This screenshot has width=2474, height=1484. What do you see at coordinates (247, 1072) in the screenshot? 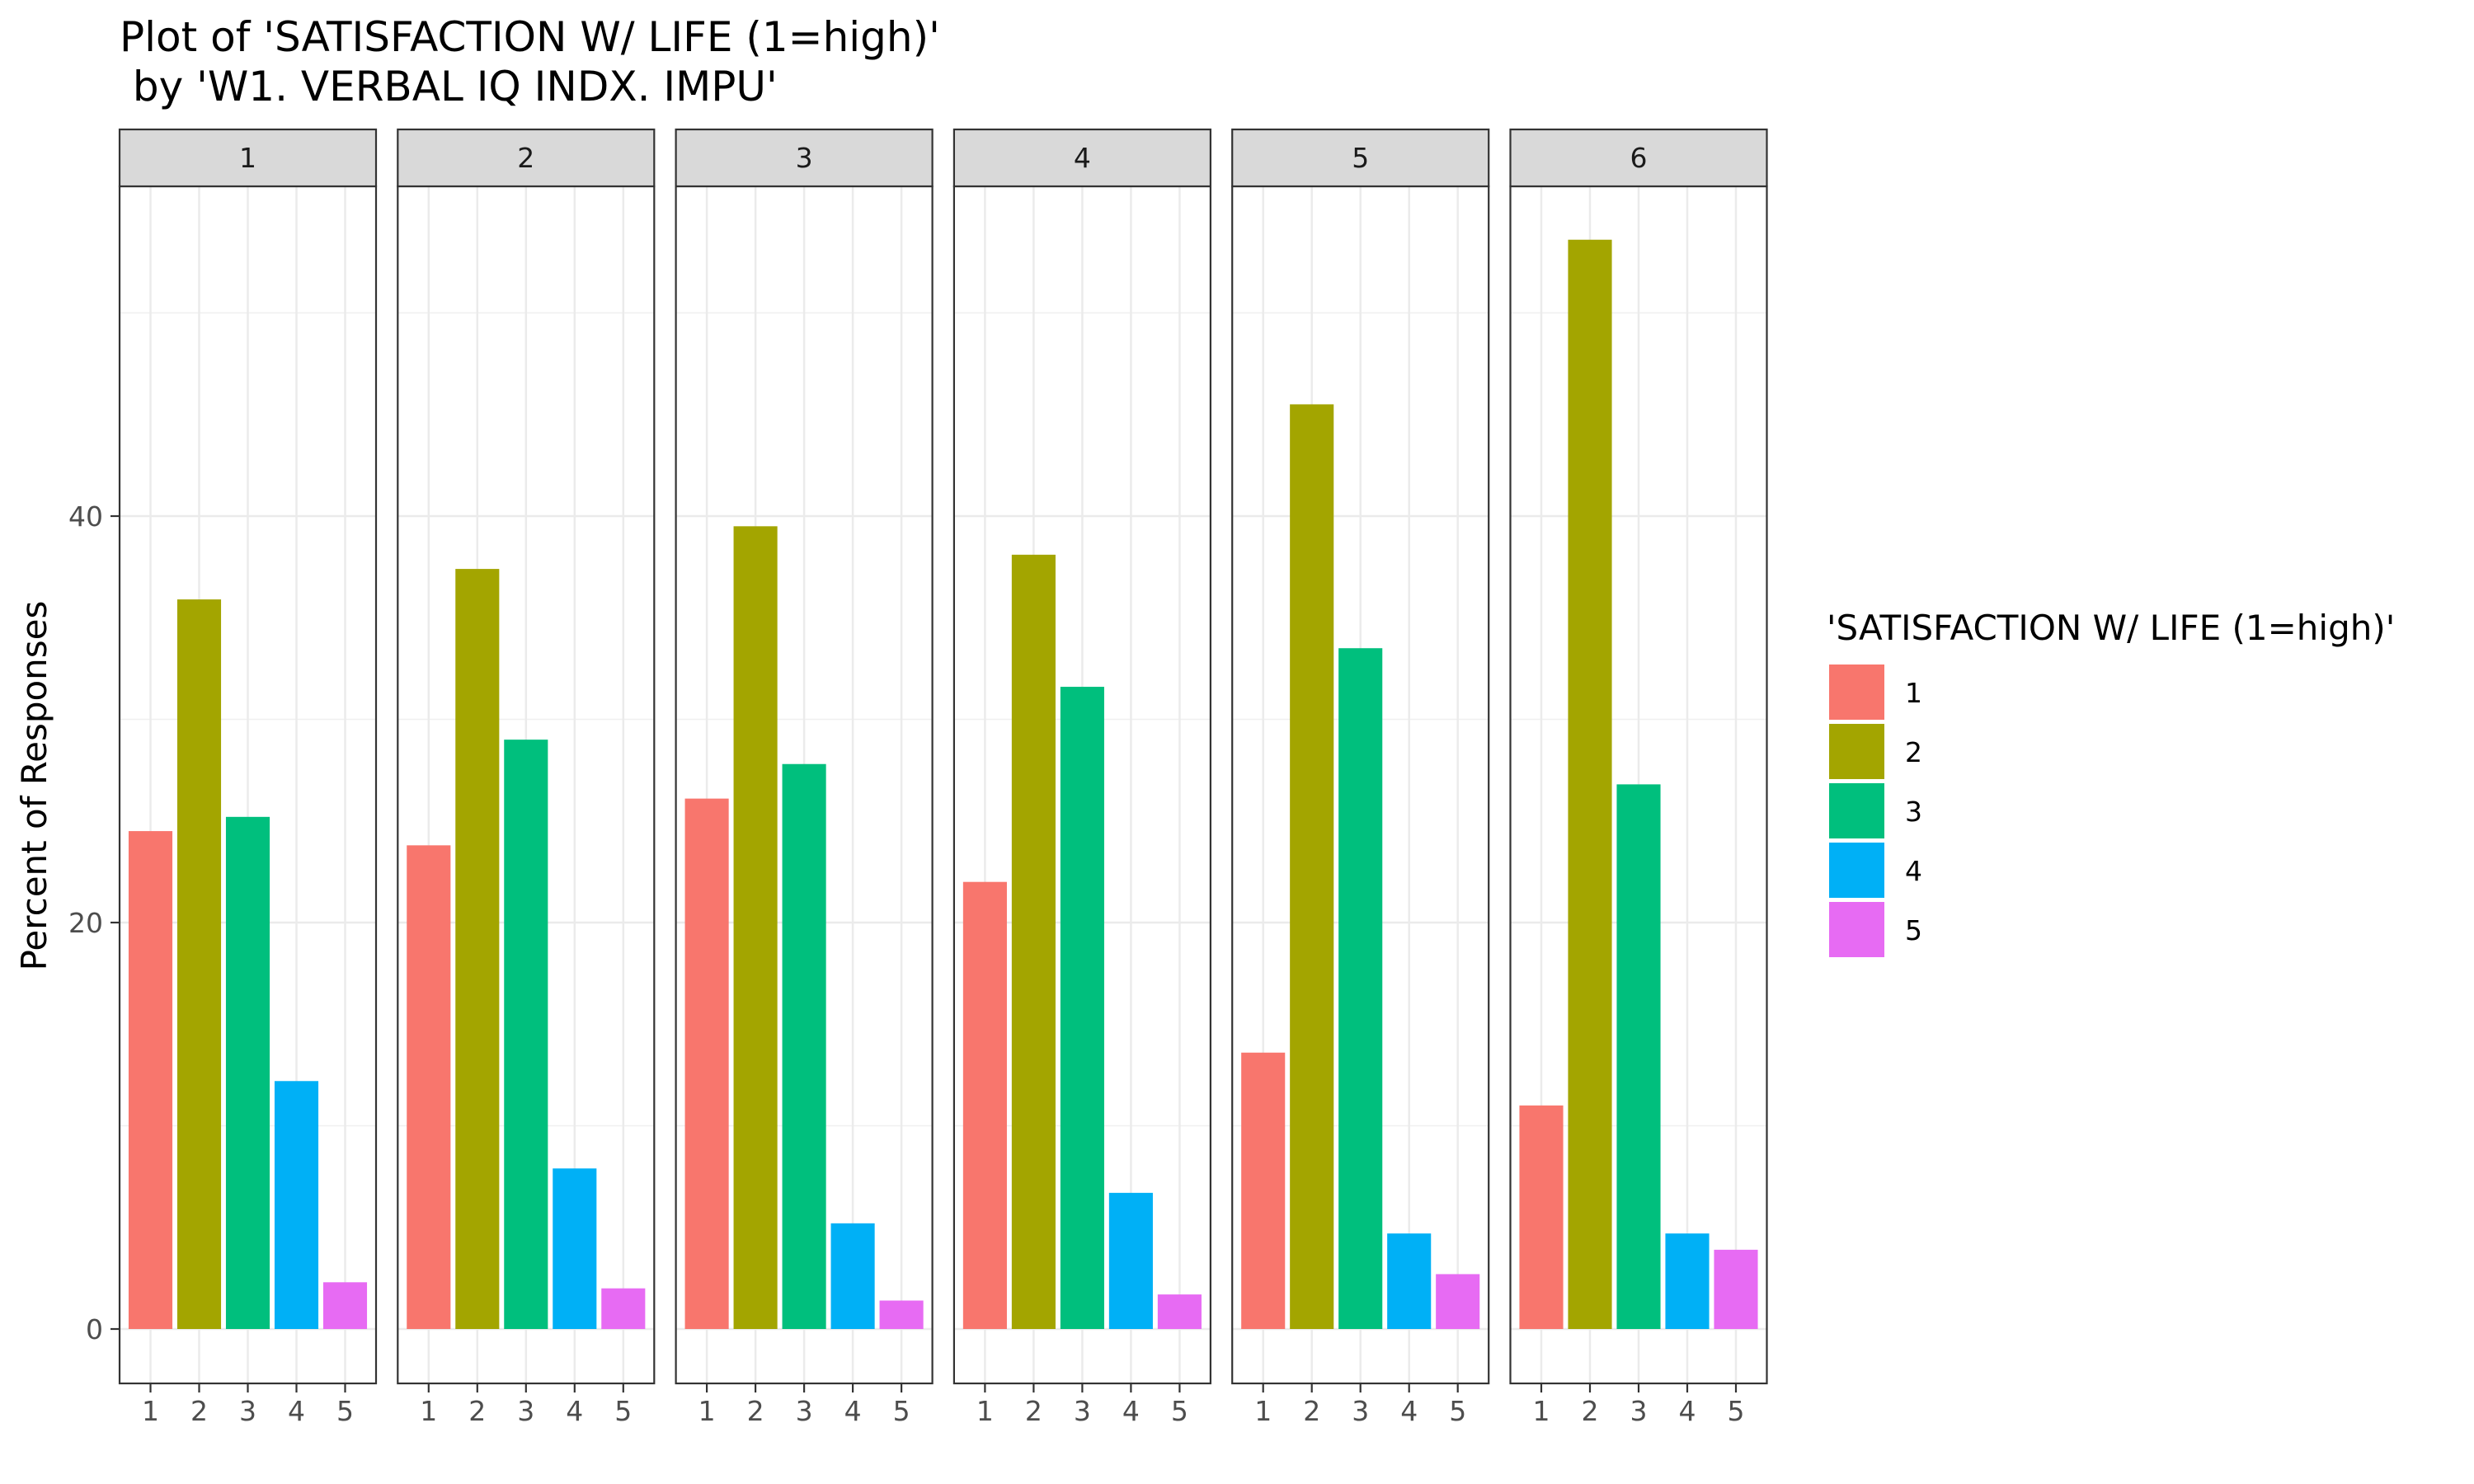
I see `bar-panel1-cat3` at bounding box center [247, 1072].